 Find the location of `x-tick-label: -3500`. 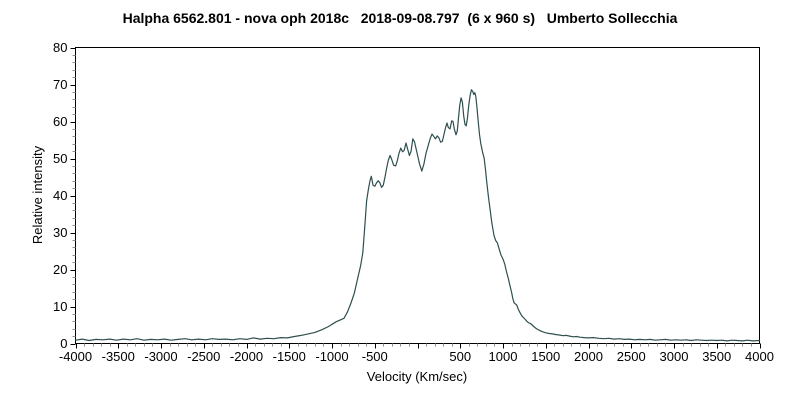

x-tick-label: -3500 is located at coordinates (118, 356).